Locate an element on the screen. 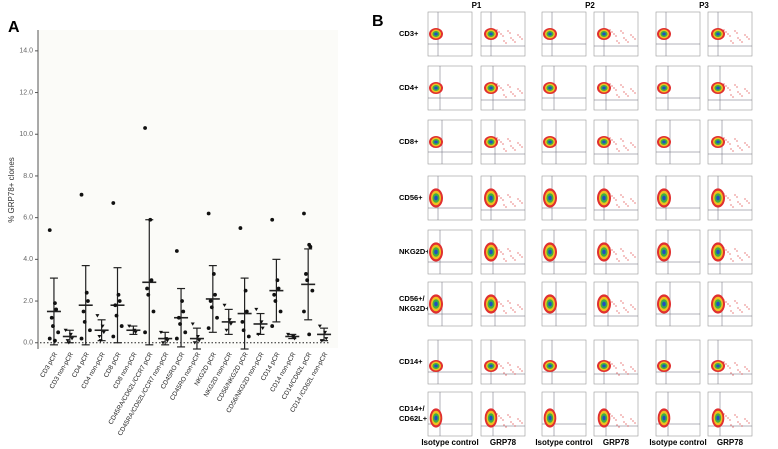  row-label: CD56+/ is located at coordinates (412, 298).